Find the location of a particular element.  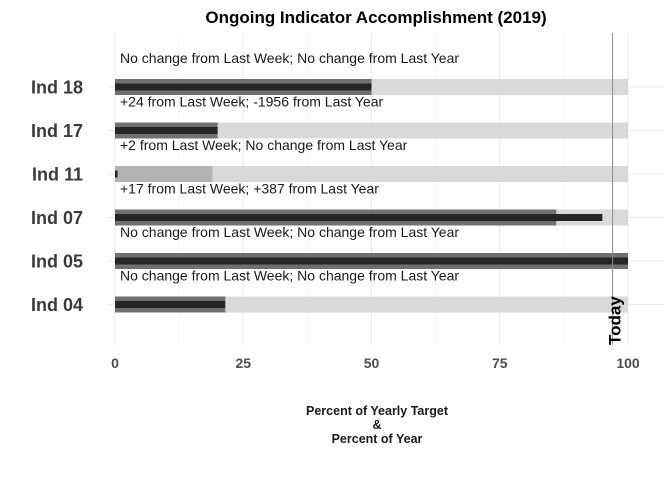

x-axis-label-line-2: & is located at coordinates (376, 425).